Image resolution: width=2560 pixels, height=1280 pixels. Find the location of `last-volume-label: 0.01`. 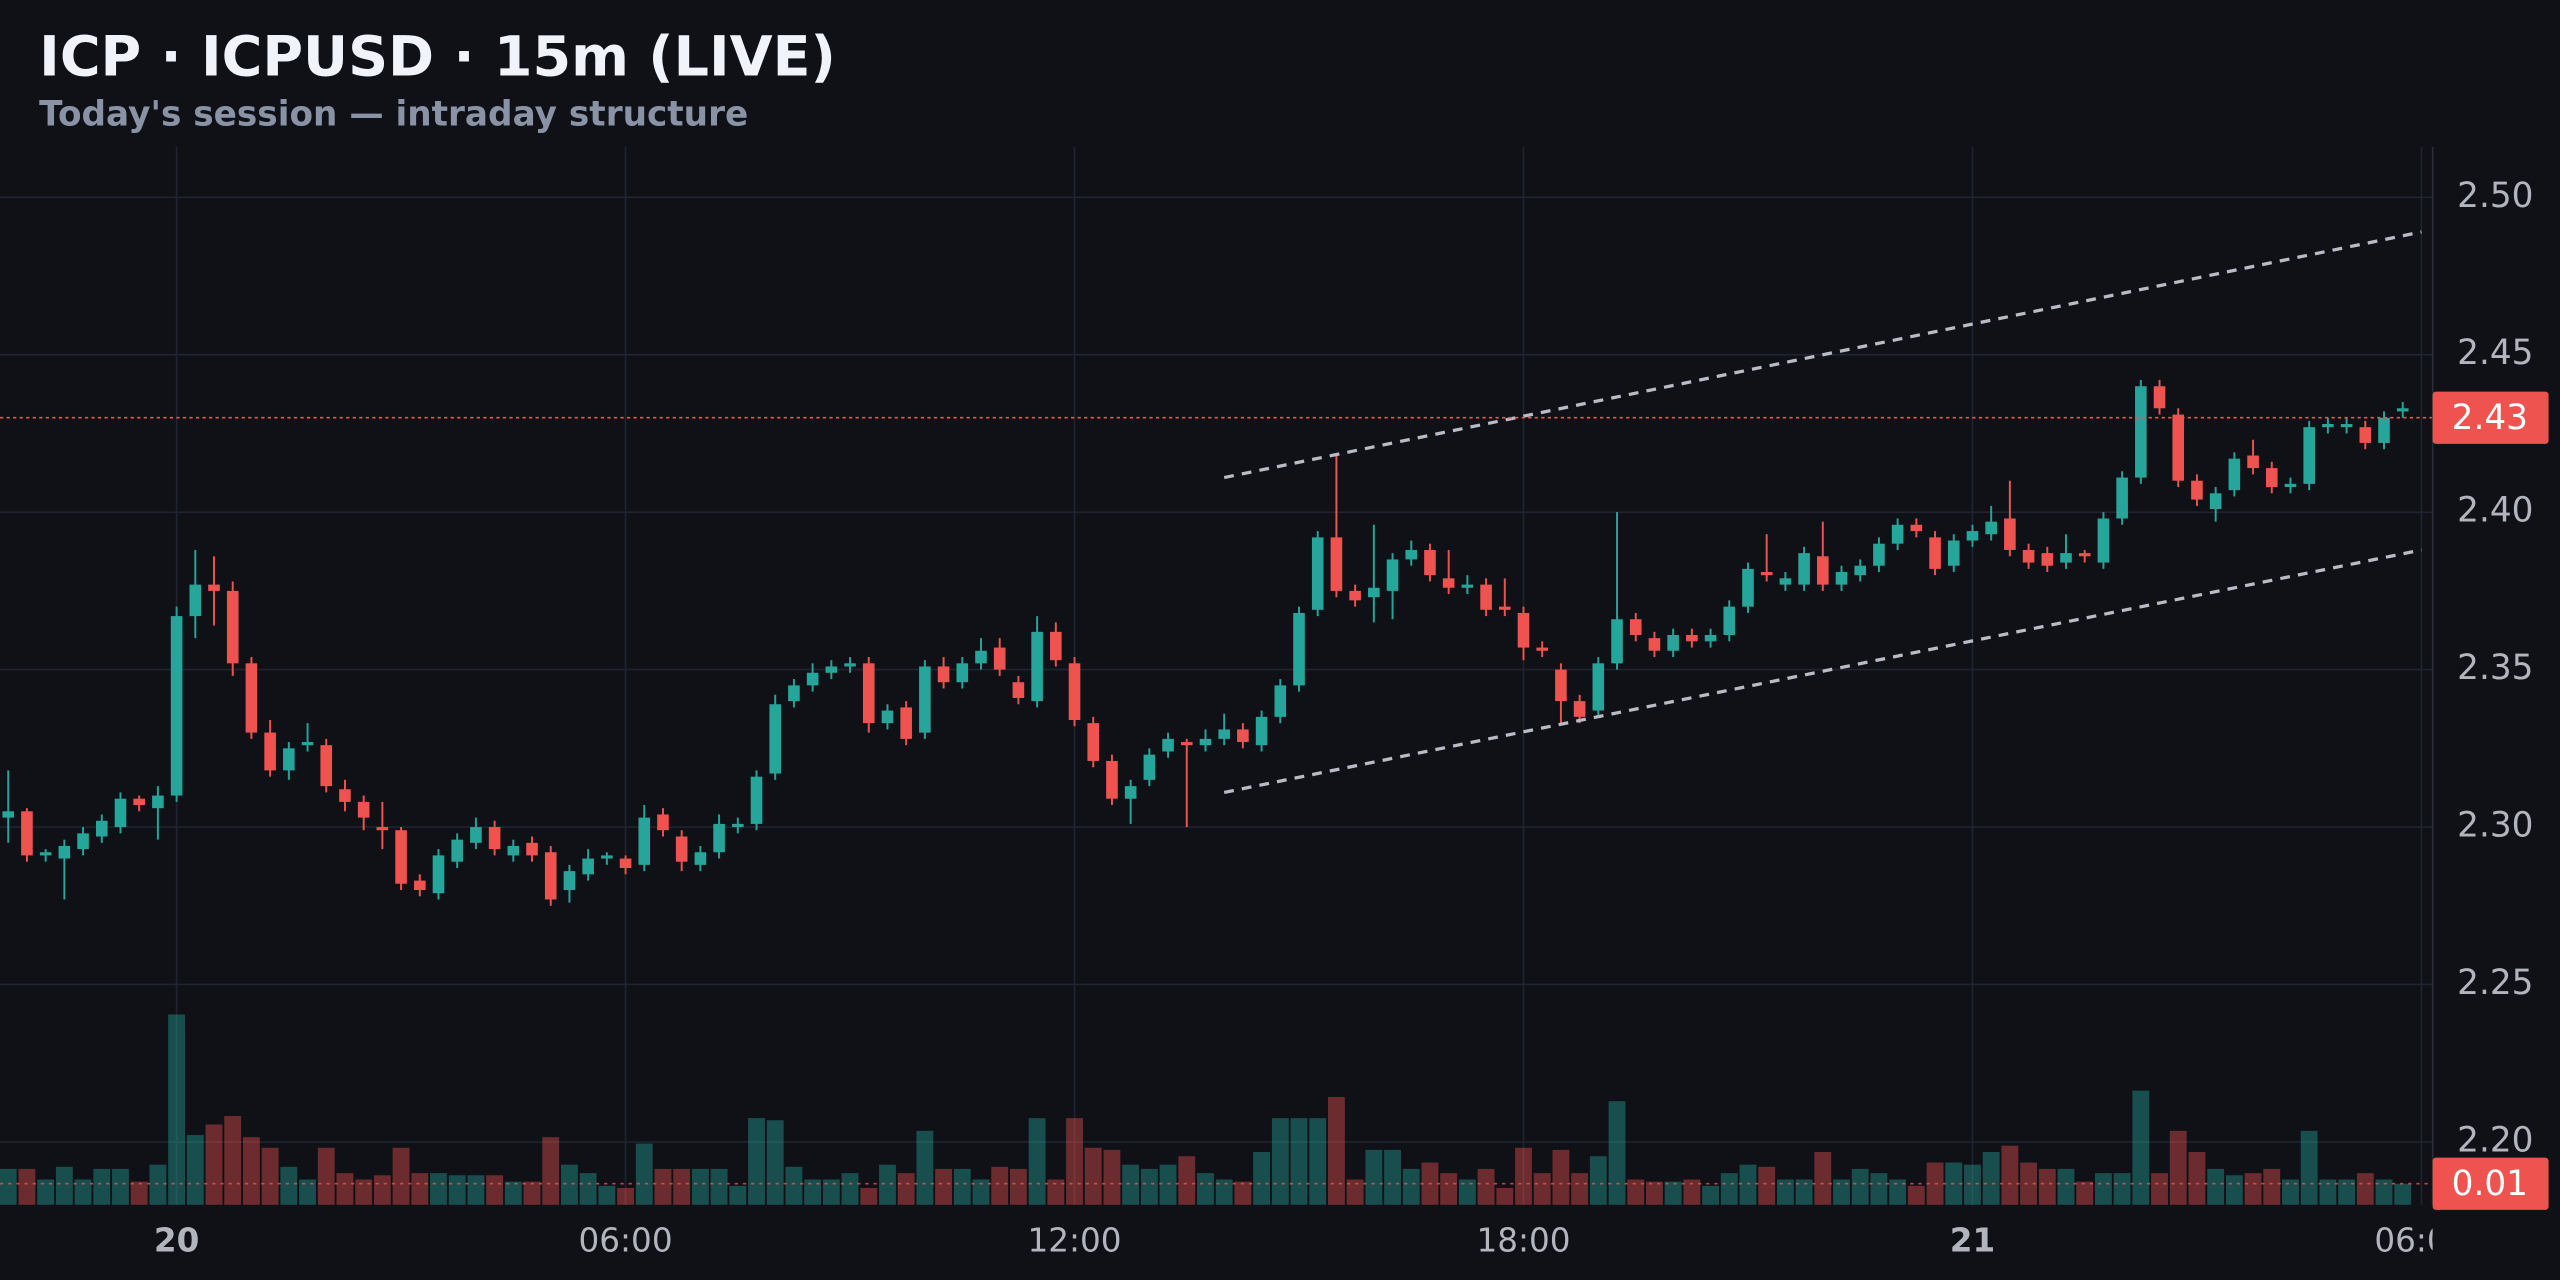

last-volume-label: 0.01 is located at coordinates (2490, 1184).